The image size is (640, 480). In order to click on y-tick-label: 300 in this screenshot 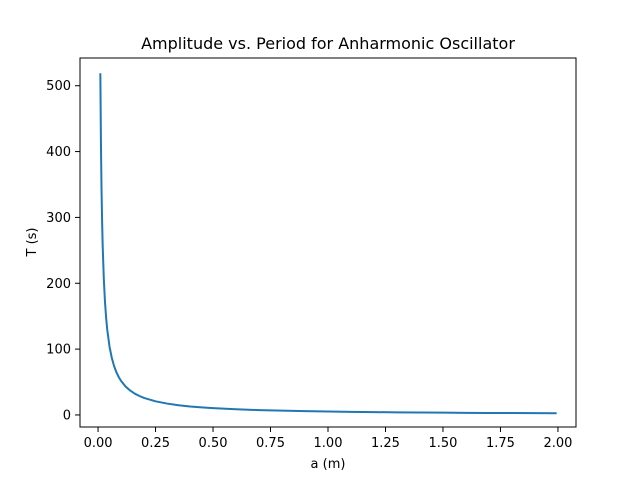, I will do `click(58, 218)`.